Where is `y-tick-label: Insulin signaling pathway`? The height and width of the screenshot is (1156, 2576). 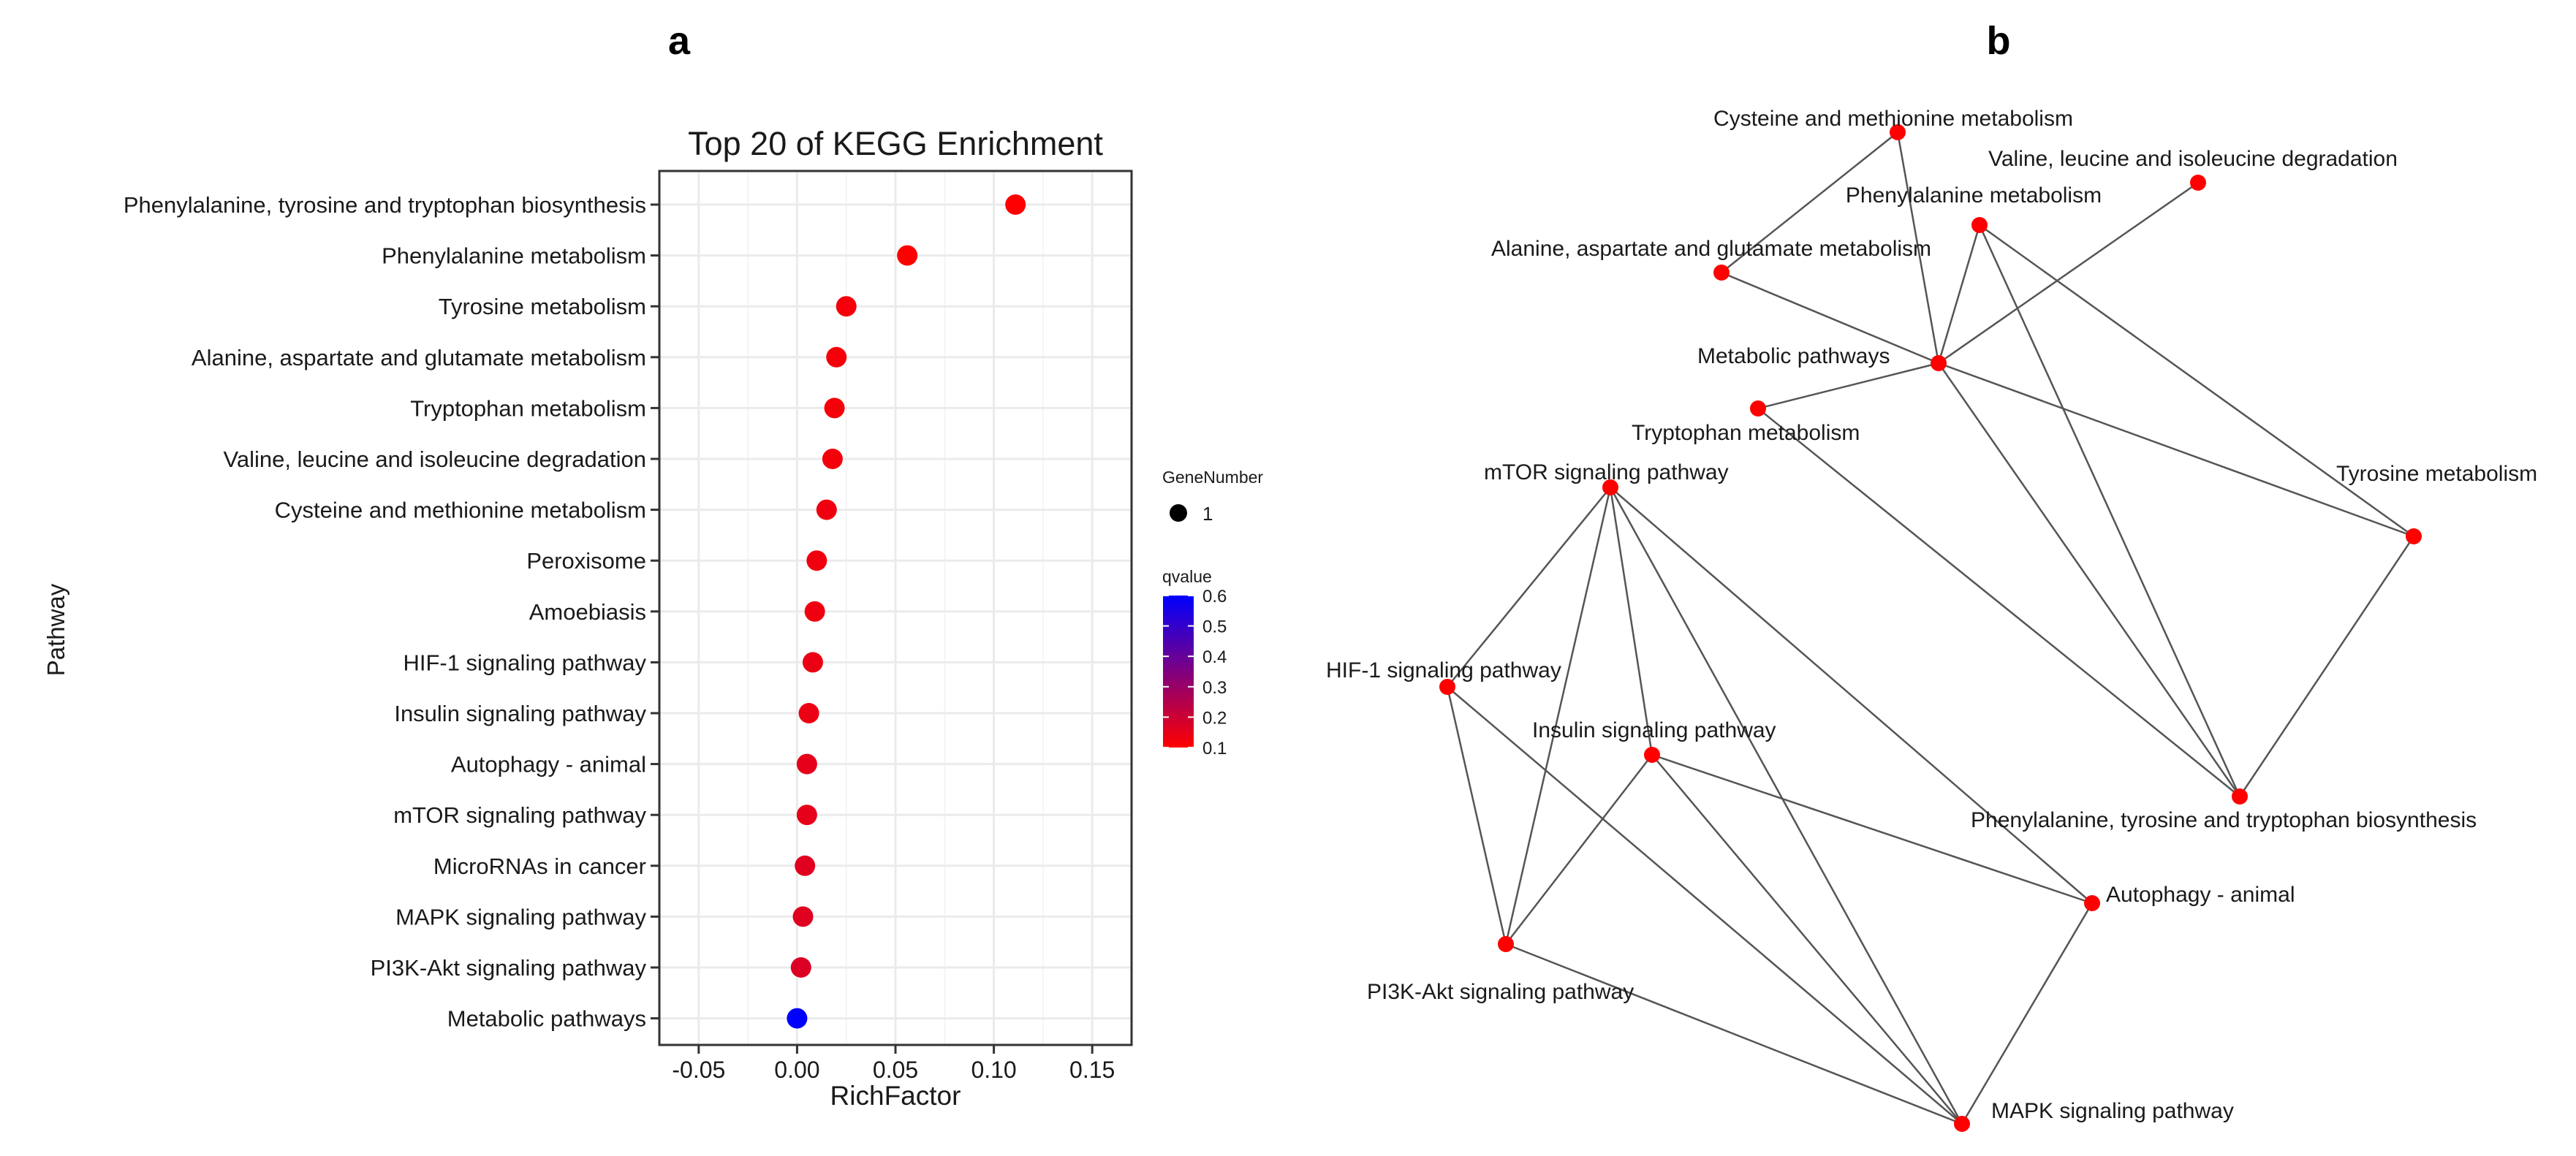
y-tick-label: Insulin signaling pathway is located at coordinates (520, 713).